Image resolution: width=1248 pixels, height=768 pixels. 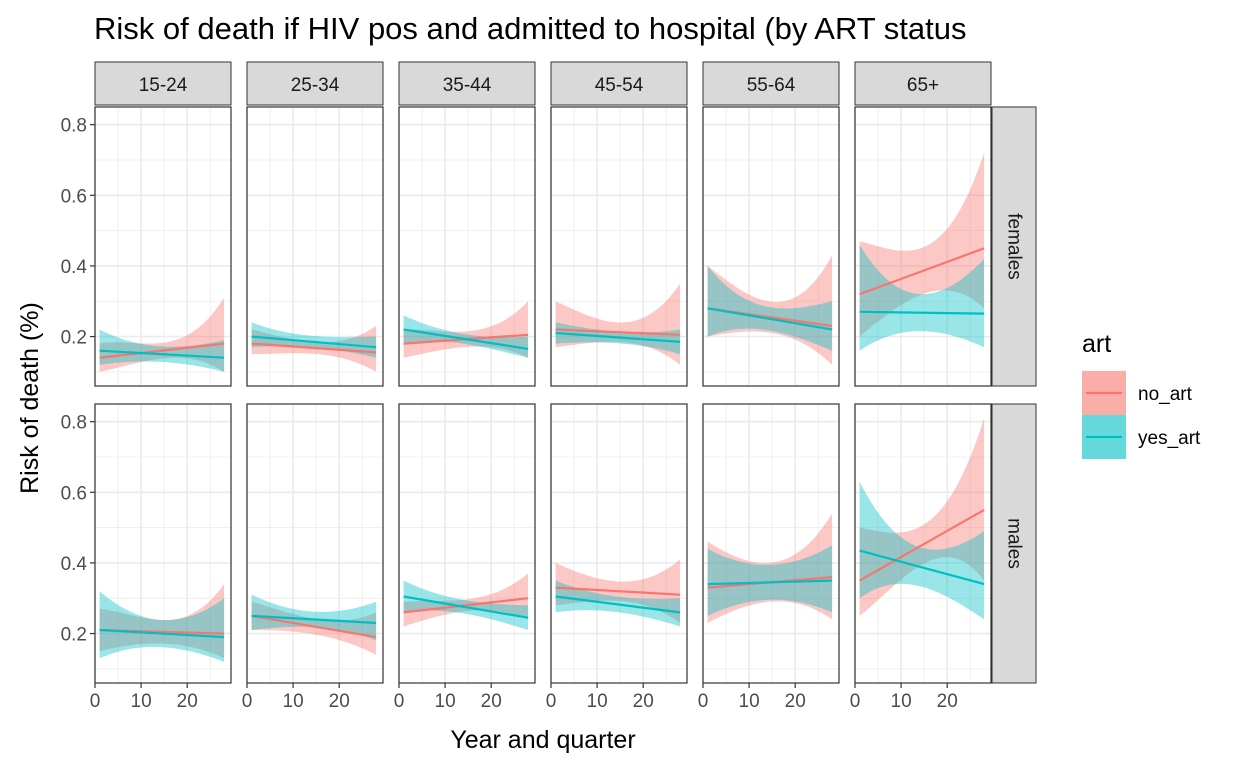 What do you see at coordinates (30, 398) in the screenshot?
I see `y-axis-title: Risk of death (%)` at bounding box center [30, 398].